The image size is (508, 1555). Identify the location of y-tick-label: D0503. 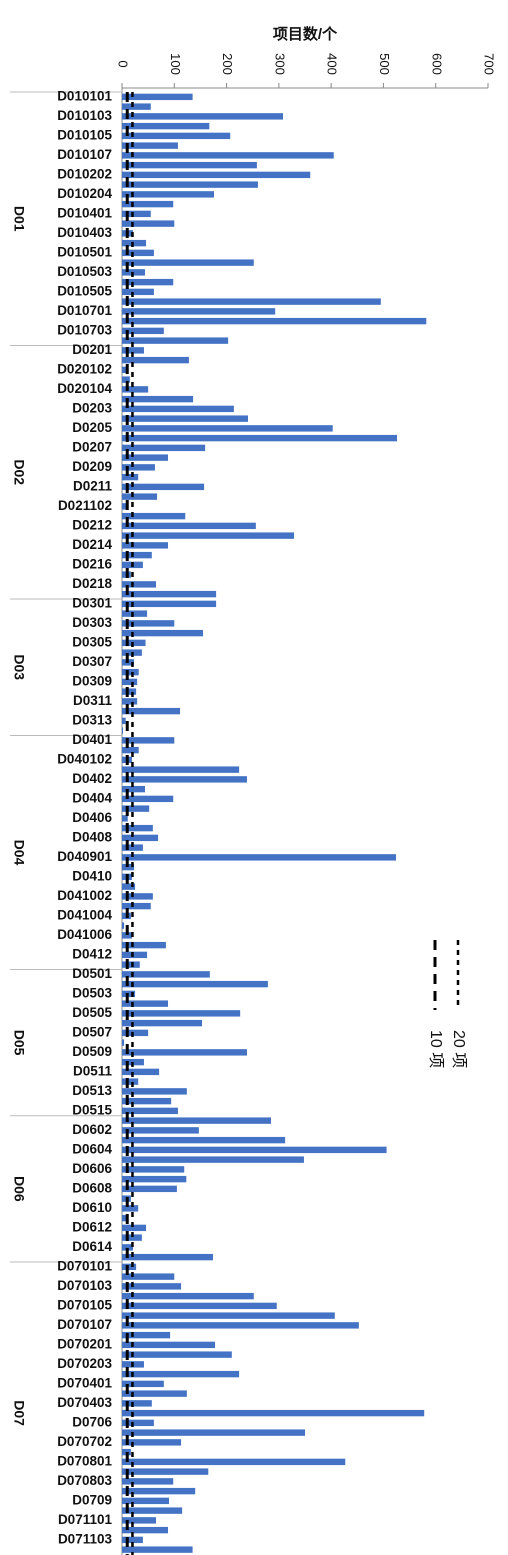
(92, 992).